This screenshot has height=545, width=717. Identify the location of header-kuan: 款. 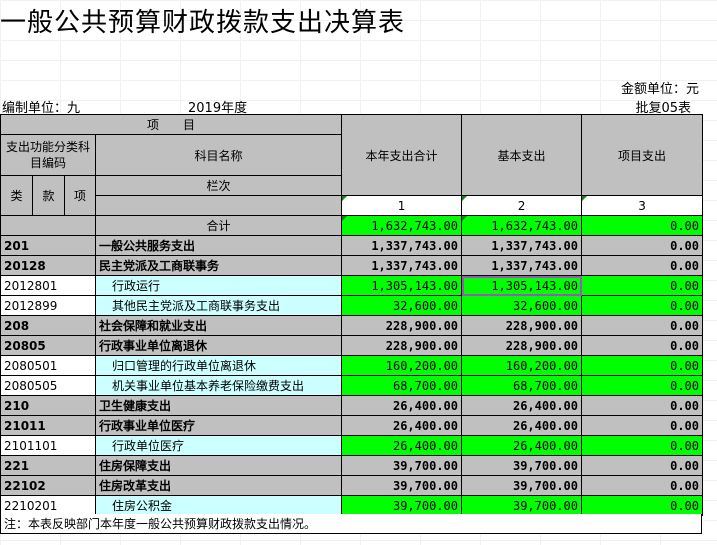
(48, 195).